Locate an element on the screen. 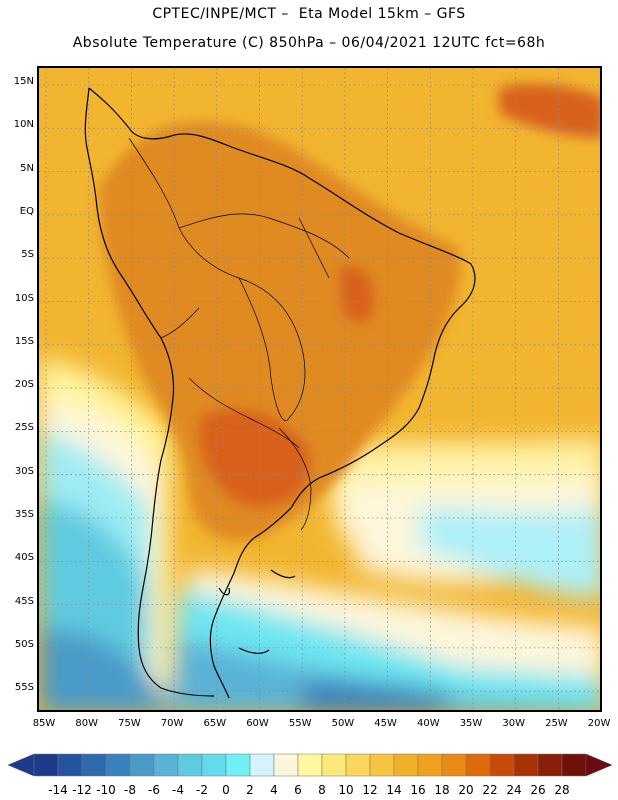 The width and height of the screenshot is (618, 800). colorbar-label: 12 is located at coordinates (370, 790).